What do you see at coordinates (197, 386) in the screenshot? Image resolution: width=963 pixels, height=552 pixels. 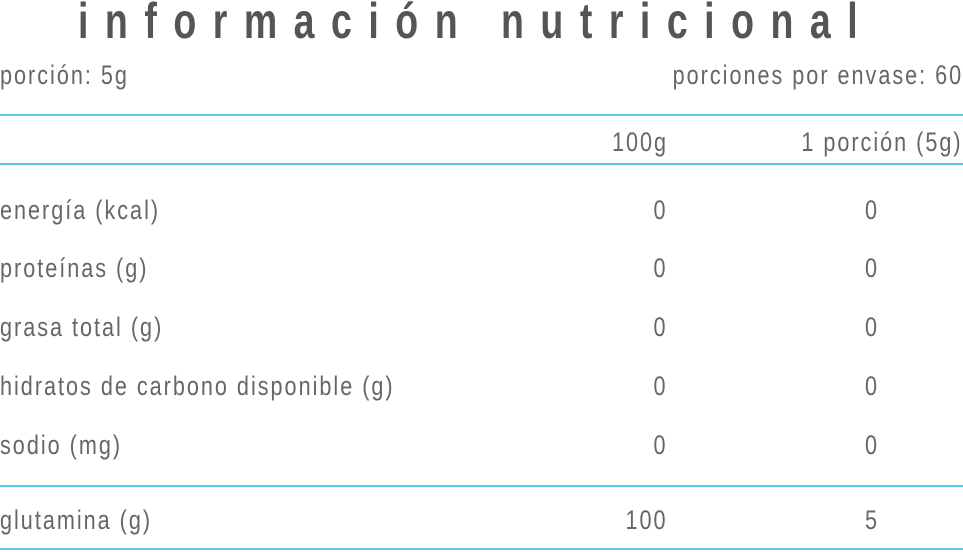 I see `row-label: hidratos de carbono disponible (g)` at bounding box center [197, 386].